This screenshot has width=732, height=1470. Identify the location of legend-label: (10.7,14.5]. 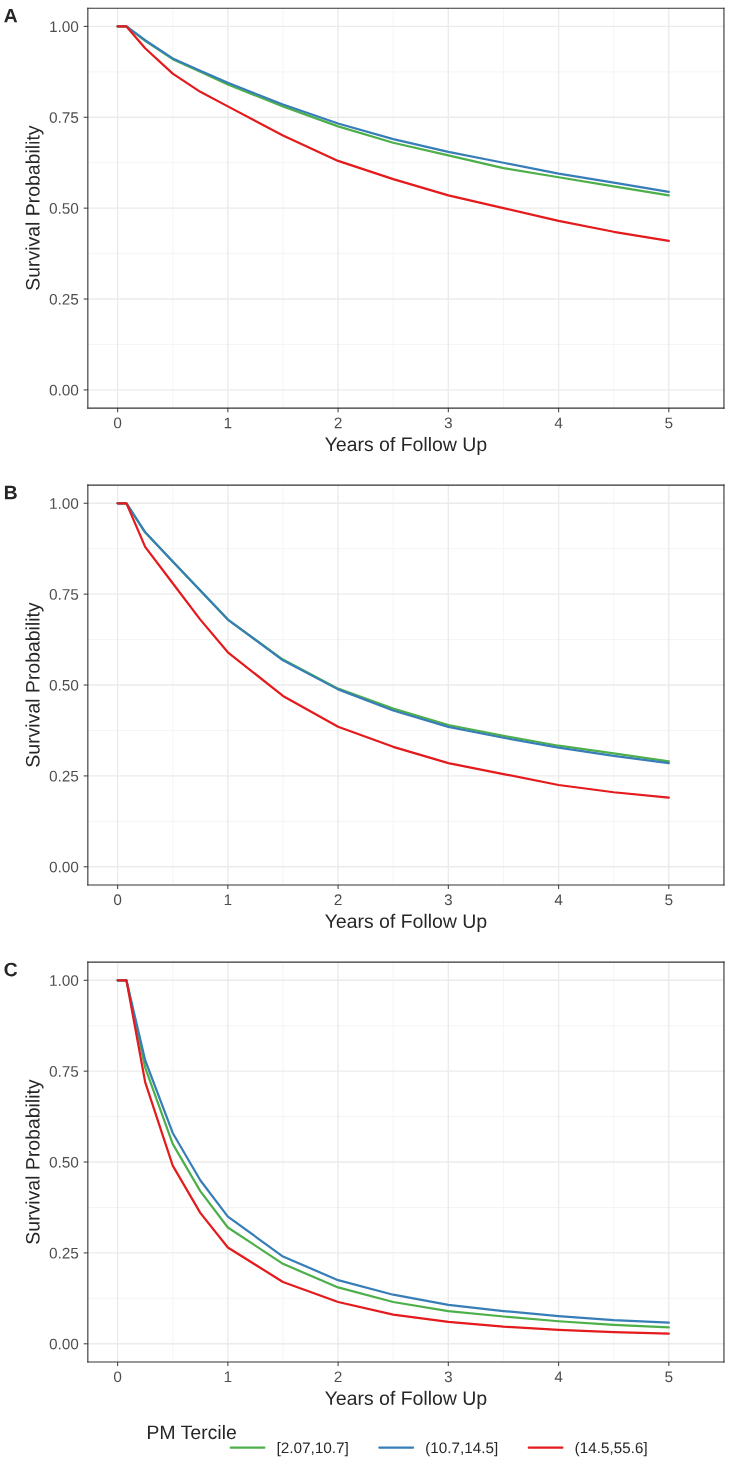
(462, 1449).